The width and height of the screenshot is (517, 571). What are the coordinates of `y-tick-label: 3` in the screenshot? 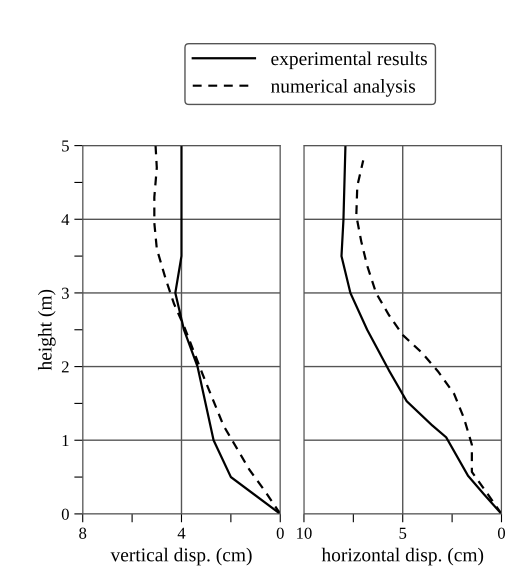 It's located at (65, 293).